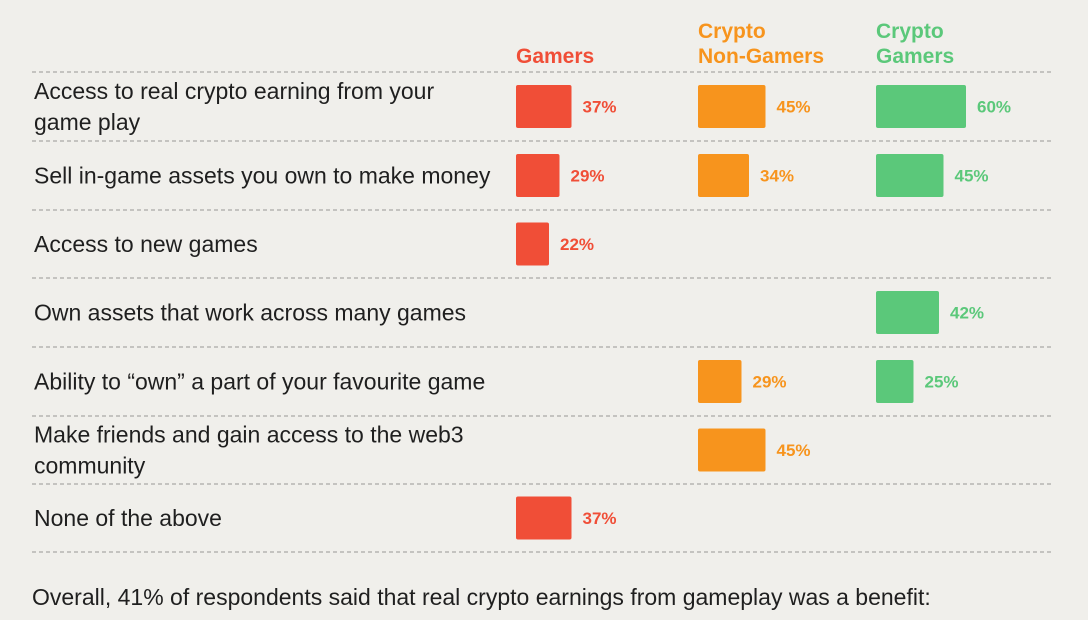  What do you see at coordinates (128, 518) in the screenshot?
I see `row-label: None of the above` at bounding box center [128, 518].